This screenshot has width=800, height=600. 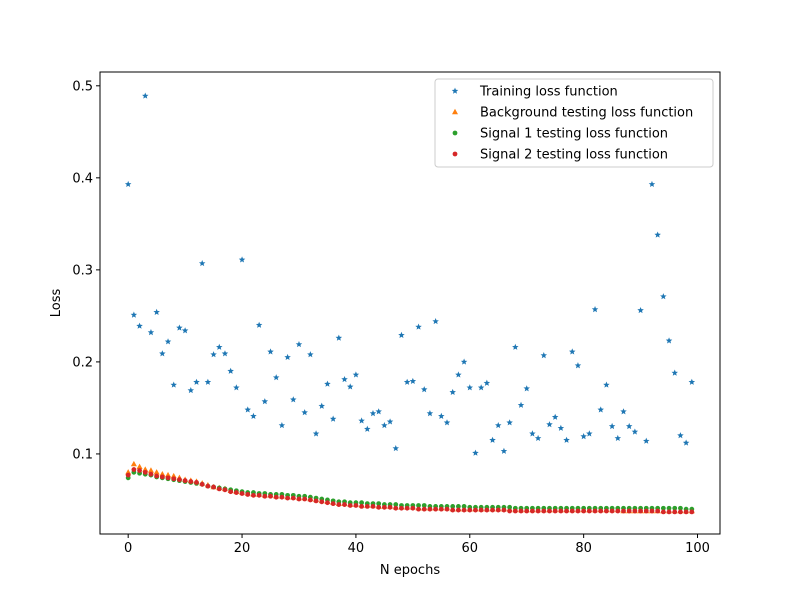 What do you see at coordinates (574, 134) in the screenshot?
I see `legend-label: Signal 1 testing loss function` at bounding box center [574, 134].